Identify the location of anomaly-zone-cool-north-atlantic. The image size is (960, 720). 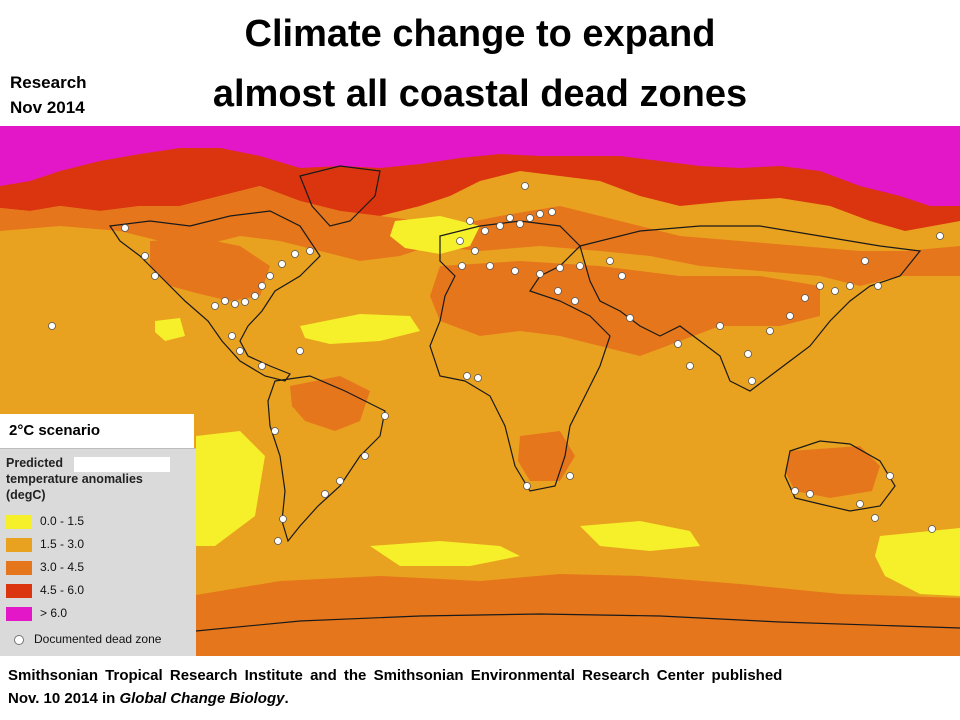
(435, 235).